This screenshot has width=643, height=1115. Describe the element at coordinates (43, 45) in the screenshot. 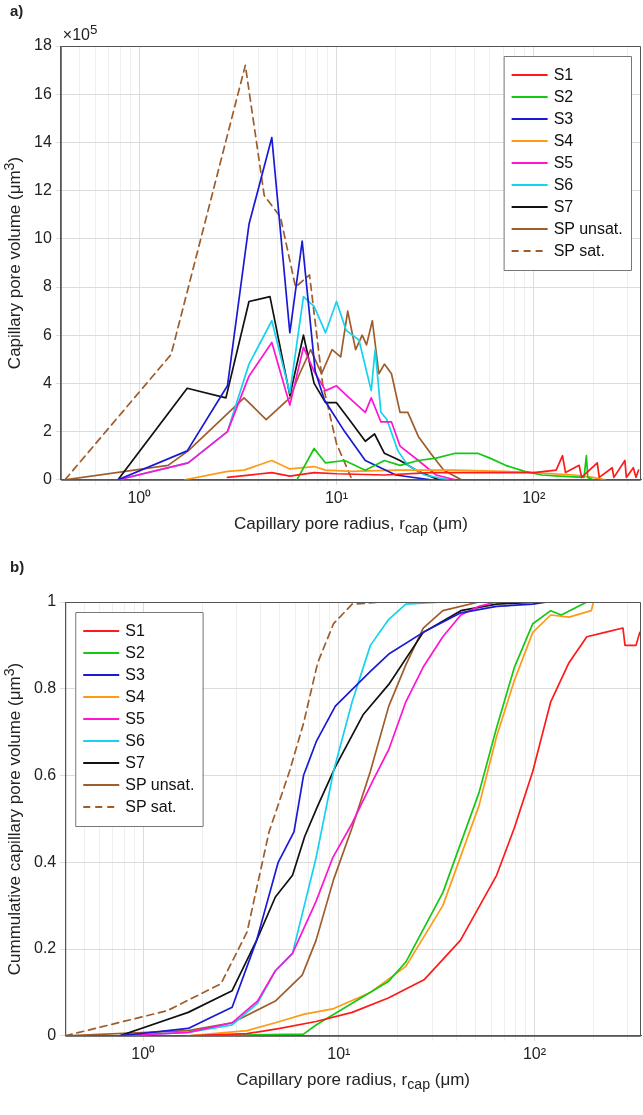

I see `y-tick-label: 18` at that location.